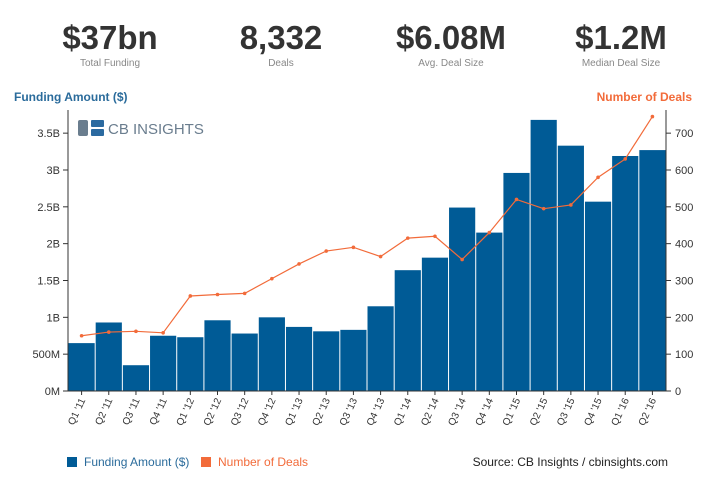 Image resolution: width=712 pixels, height=479 pixels. I want to click on x-axis-tick-label: Q2 '14, so click(430, 411).